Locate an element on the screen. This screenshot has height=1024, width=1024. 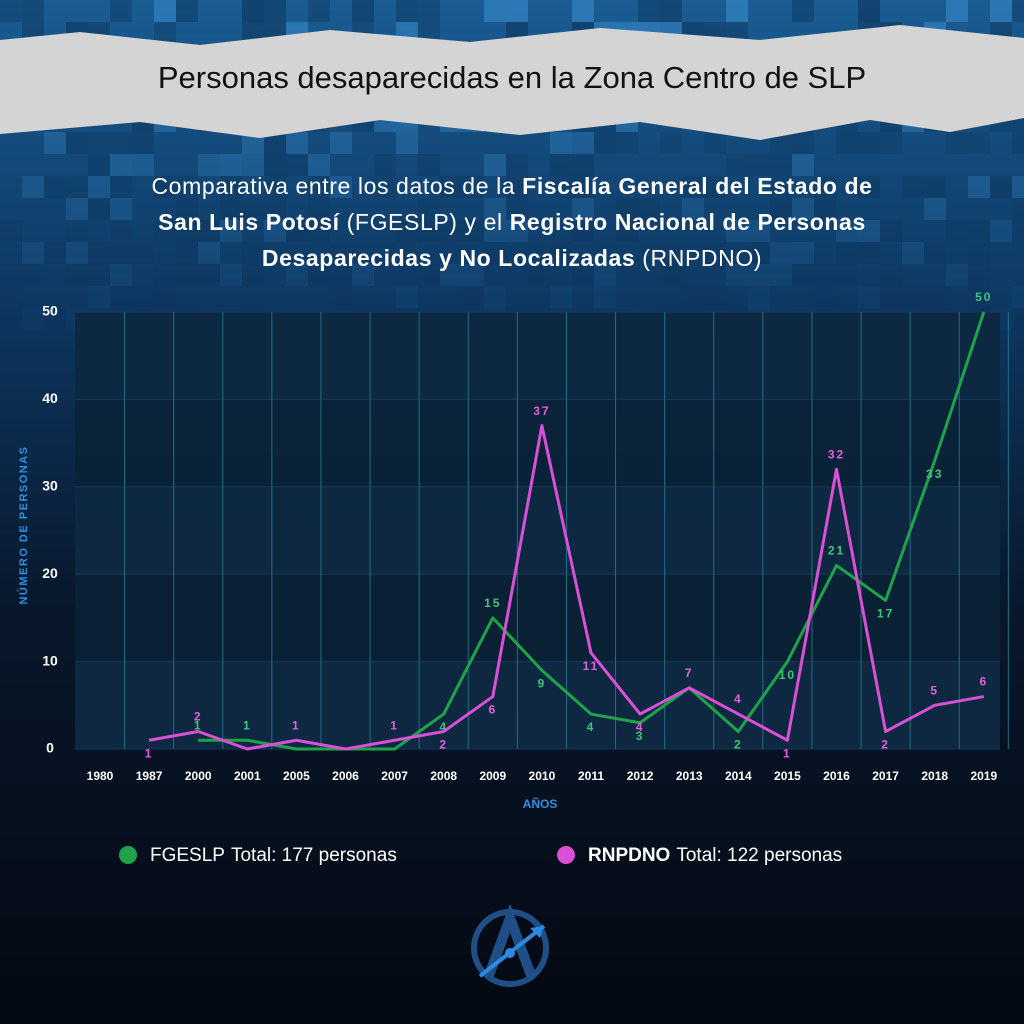
logo is located at coordinates (510, 945).